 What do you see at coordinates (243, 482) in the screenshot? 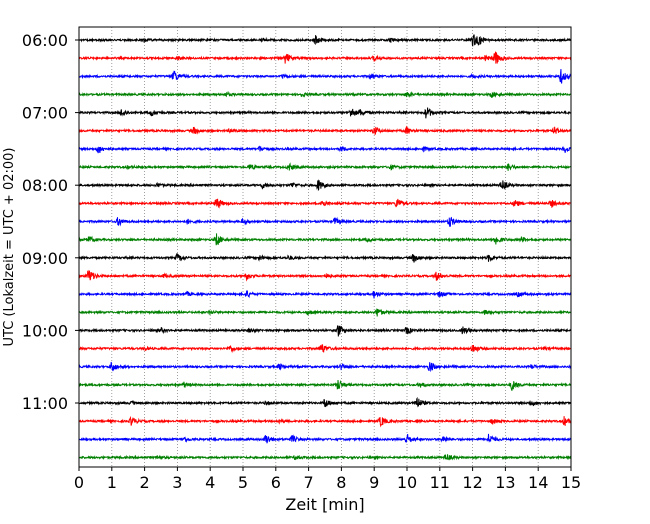
I see `x-tick-label: 5` at bounding box center [243, 482].